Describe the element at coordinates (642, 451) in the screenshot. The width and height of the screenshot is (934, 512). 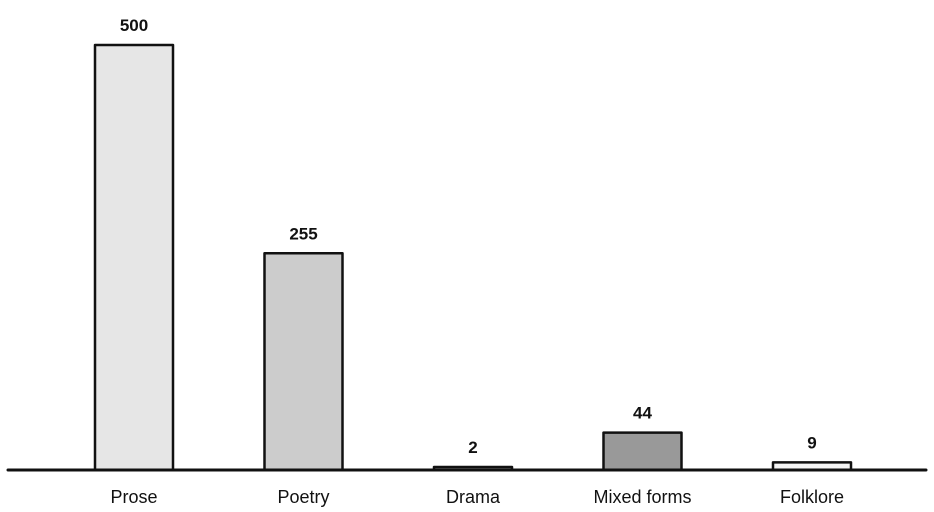
I see `bar-mixed-forms` at that location.